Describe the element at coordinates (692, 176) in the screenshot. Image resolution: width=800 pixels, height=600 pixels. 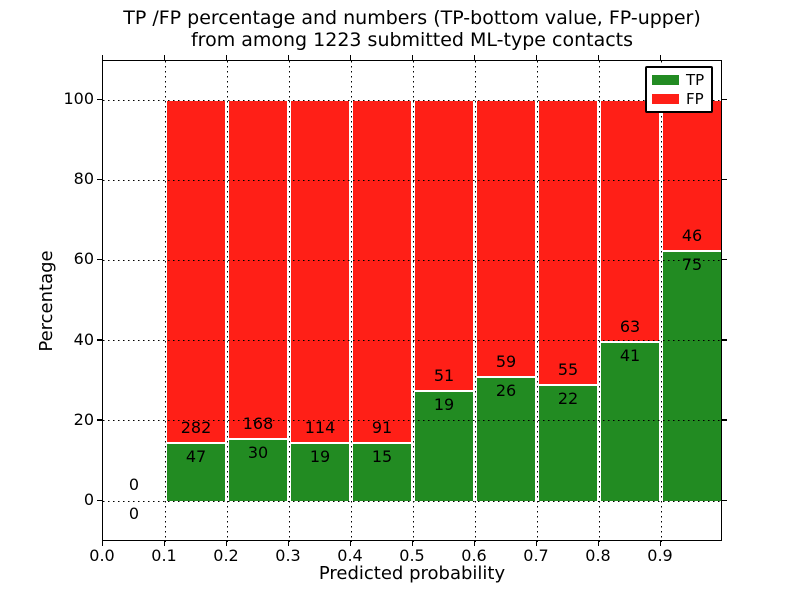
I see `bar-segment-fp-0.9-1.0` at that location.